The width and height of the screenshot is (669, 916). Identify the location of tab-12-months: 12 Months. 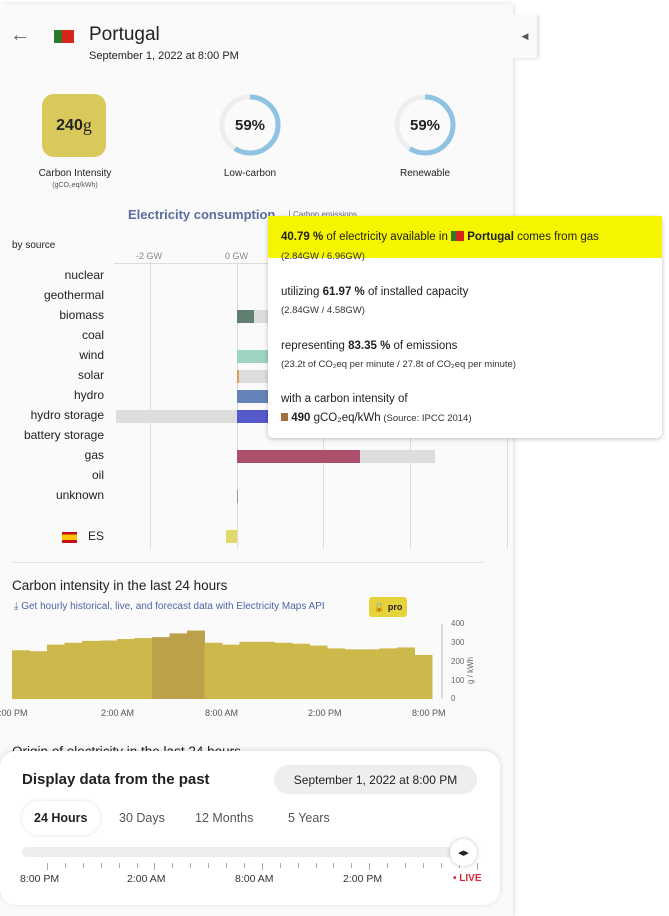
(224, 818).